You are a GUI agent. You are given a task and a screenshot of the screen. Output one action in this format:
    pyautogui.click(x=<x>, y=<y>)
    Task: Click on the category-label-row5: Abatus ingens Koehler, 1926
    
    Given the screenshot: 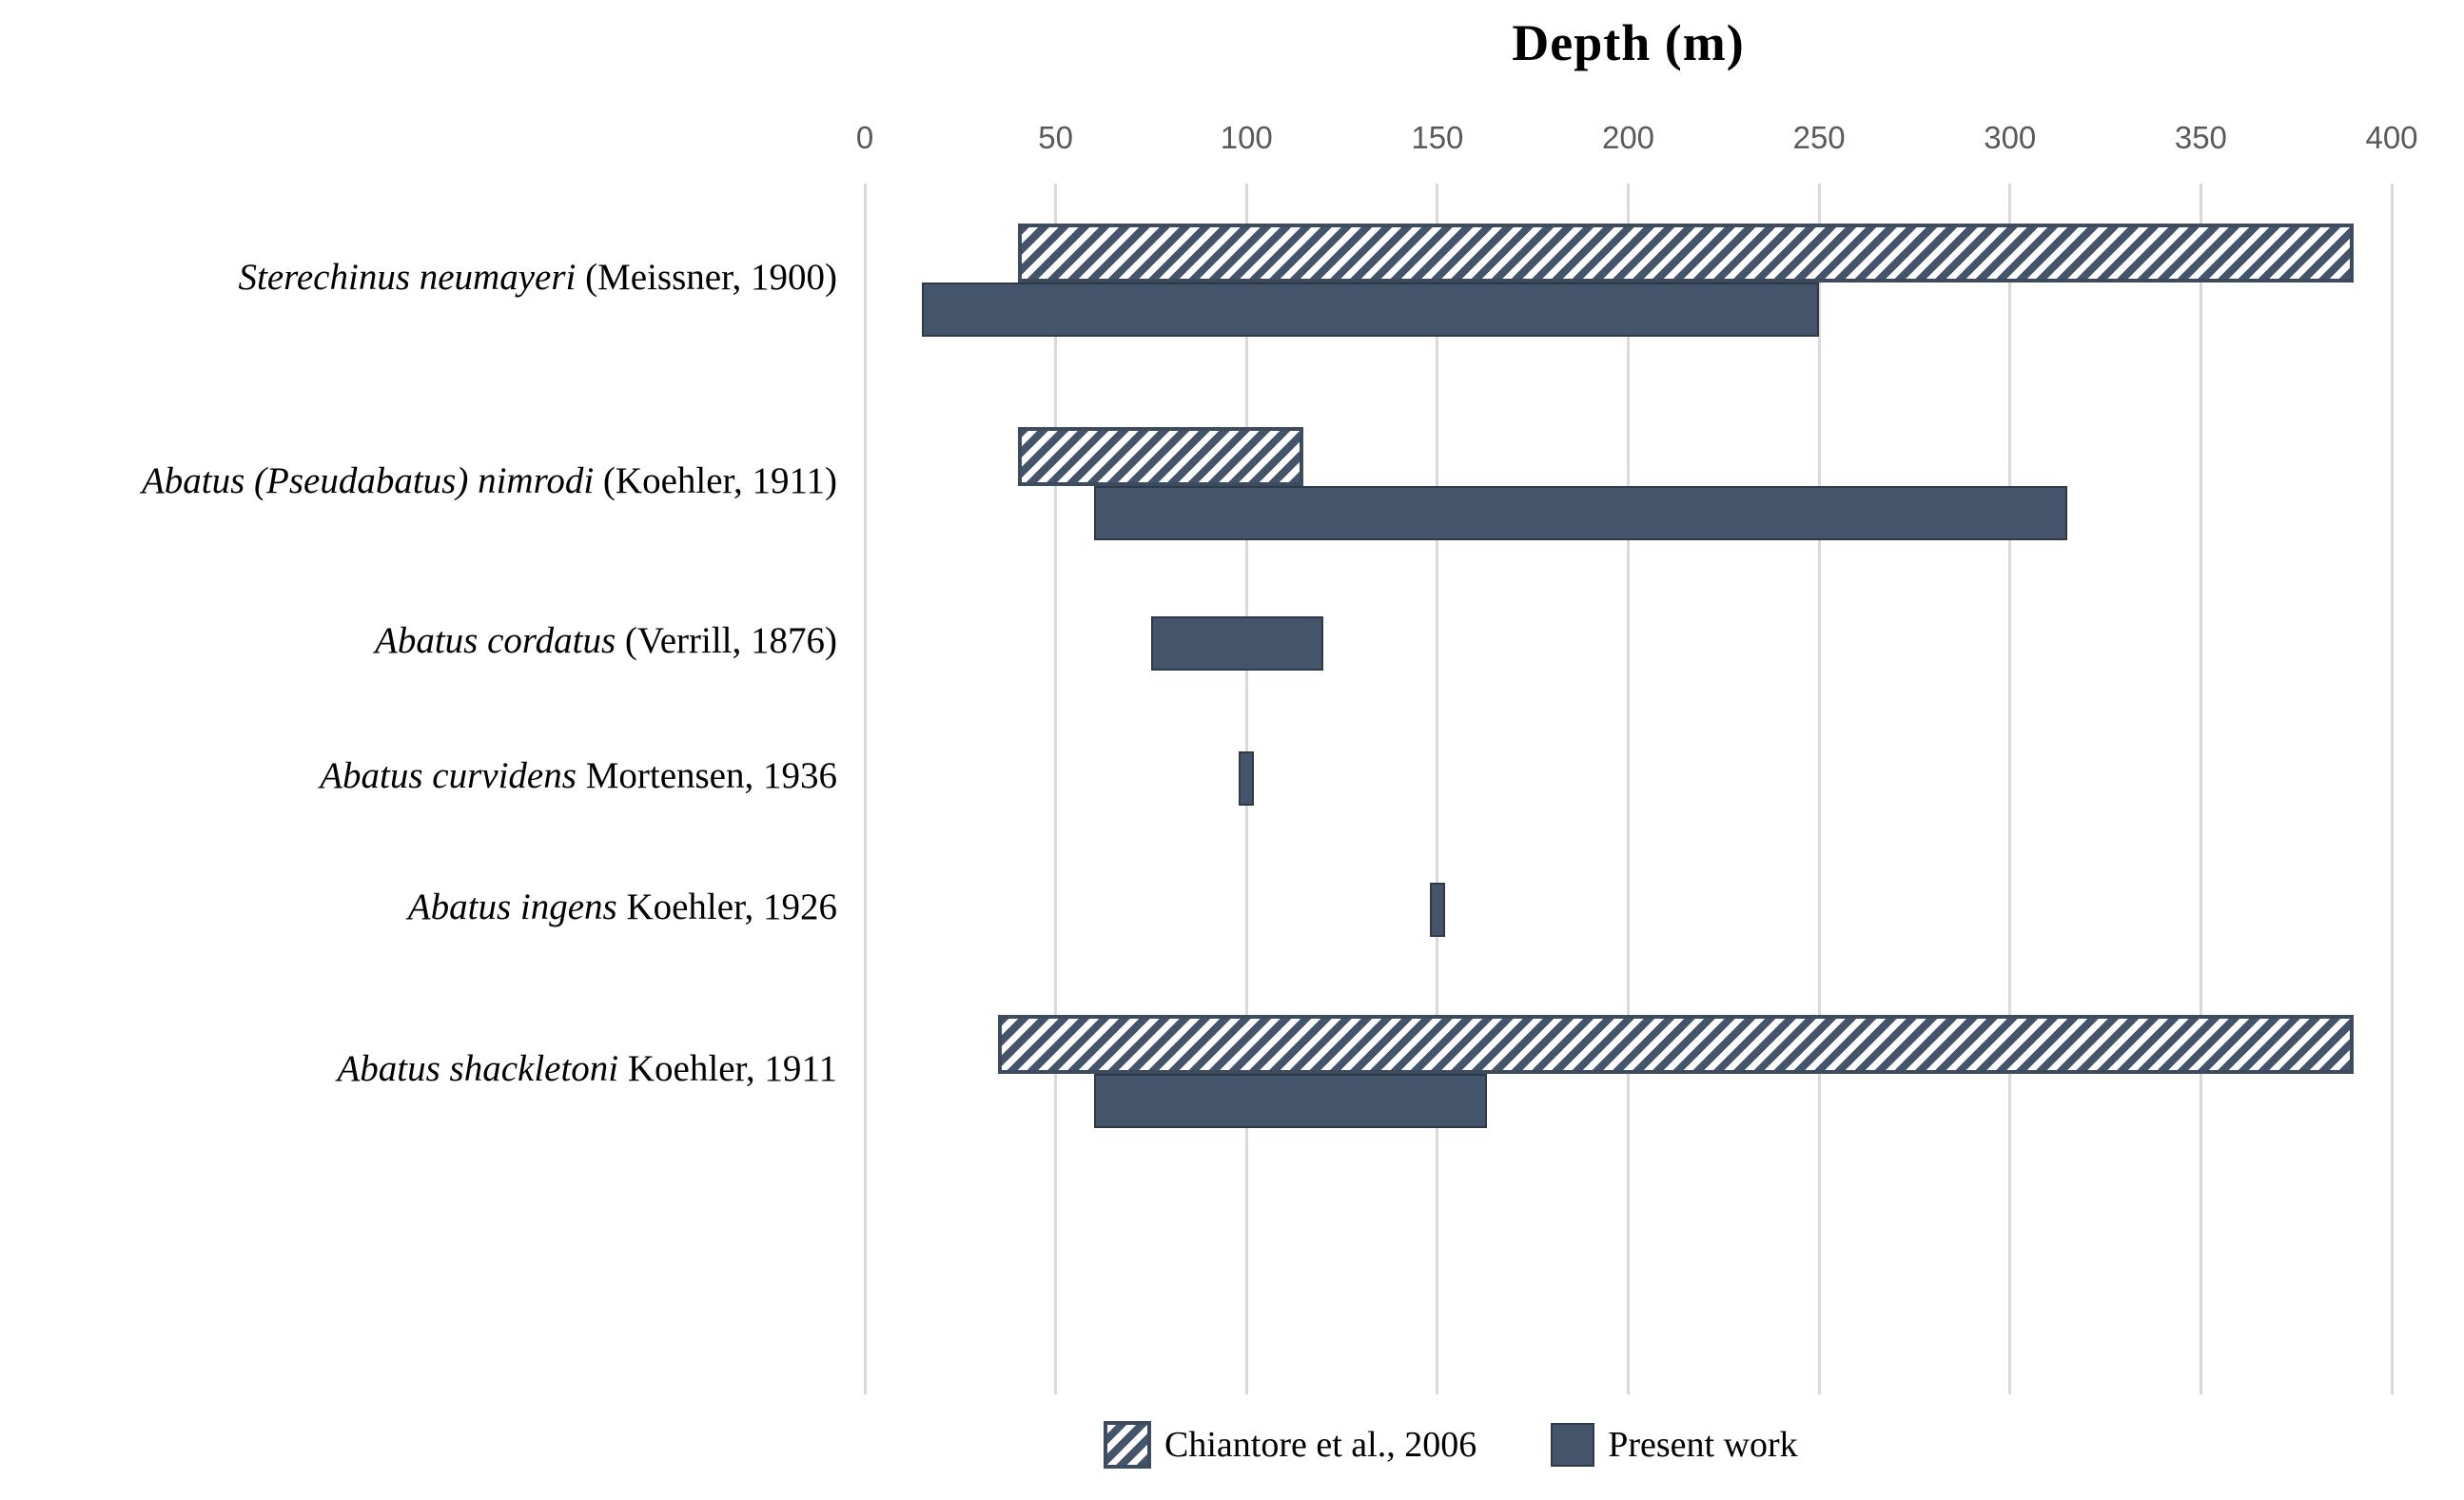 What is the action you would take?
    pyautogui.click(x=418, y=907)
    